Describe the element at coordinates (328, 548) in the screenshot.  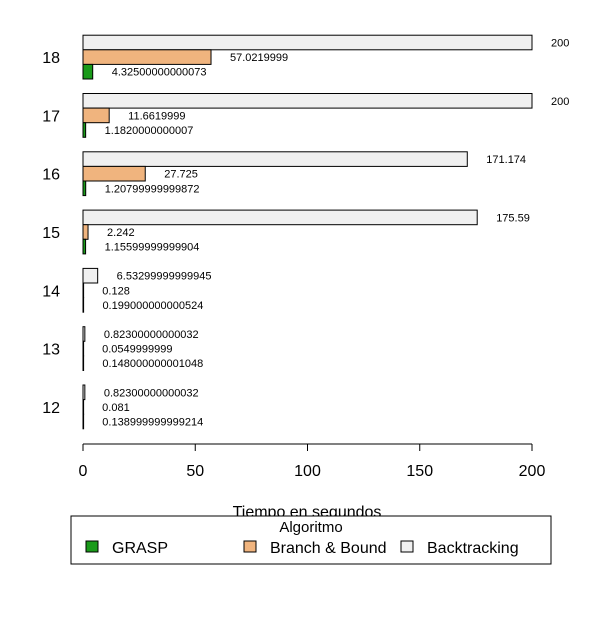
I see `legend-label-branch-bound: Branch & Bound` at that location.